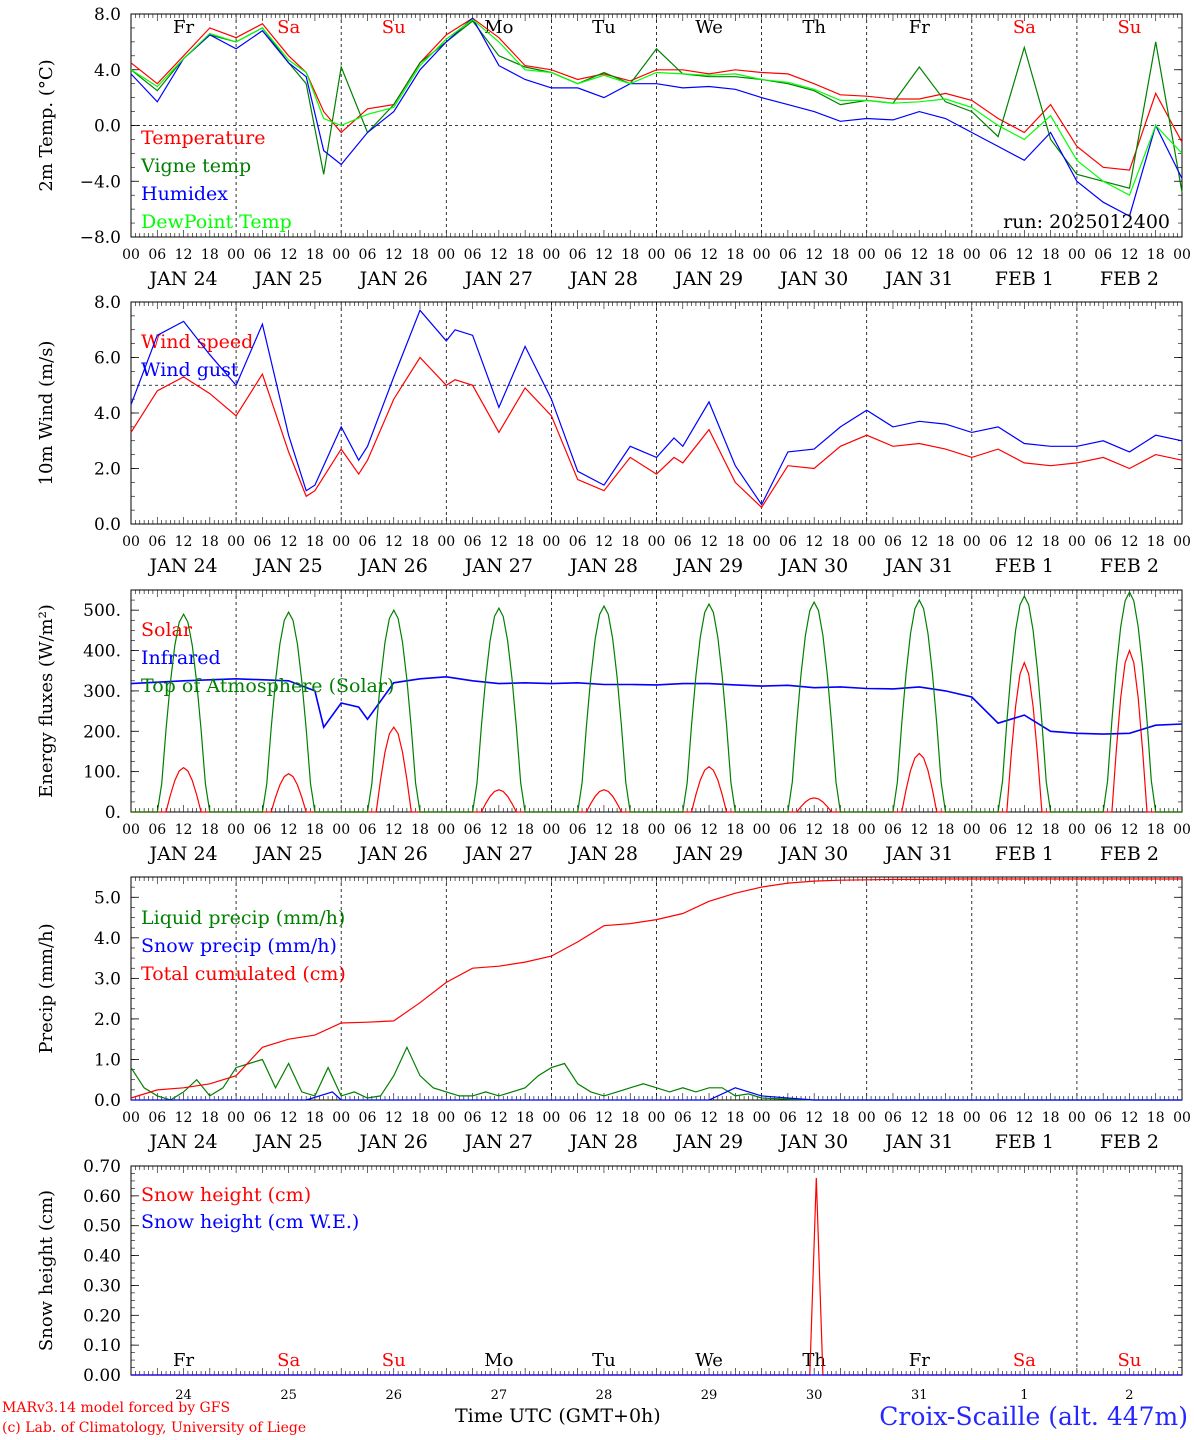 The image size is (1194, 1440). What do you see at coordinates (107, 359) in the screenshot?
I see `y-tick-label: 6.0` at bounding box center [107, 359].